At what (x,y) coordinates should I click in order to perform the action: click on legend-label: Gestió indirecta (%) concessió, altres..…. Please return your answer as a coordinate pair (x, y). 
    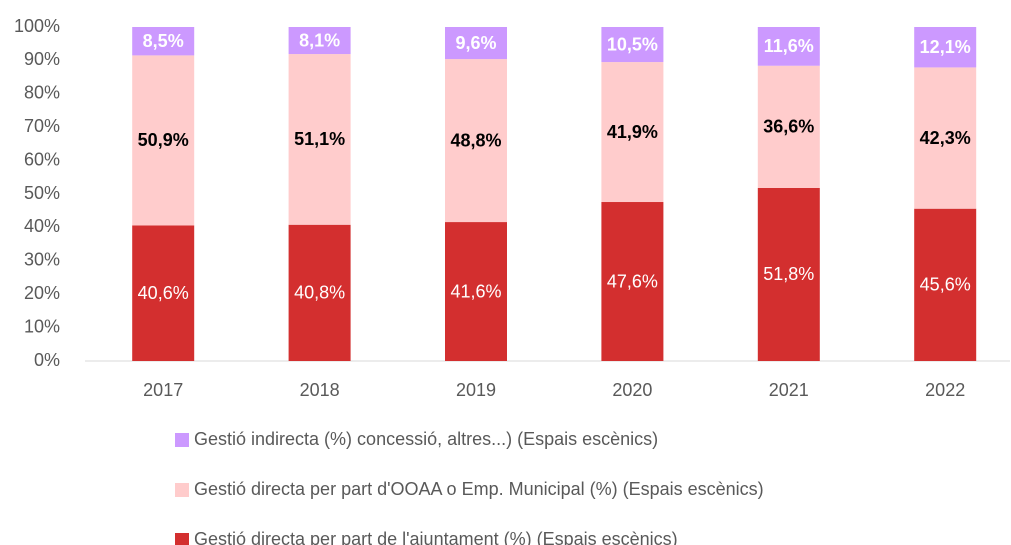
    Looking at the image, I should click on (426, 439).